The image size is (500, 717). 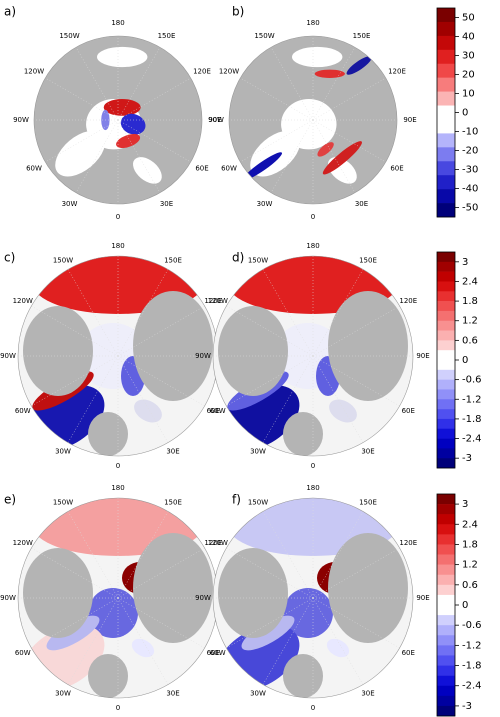 What do you see at coordinates (313, 466) in the screenshot?
I see `longitude-label: 0` at bounding box center [313, 466].